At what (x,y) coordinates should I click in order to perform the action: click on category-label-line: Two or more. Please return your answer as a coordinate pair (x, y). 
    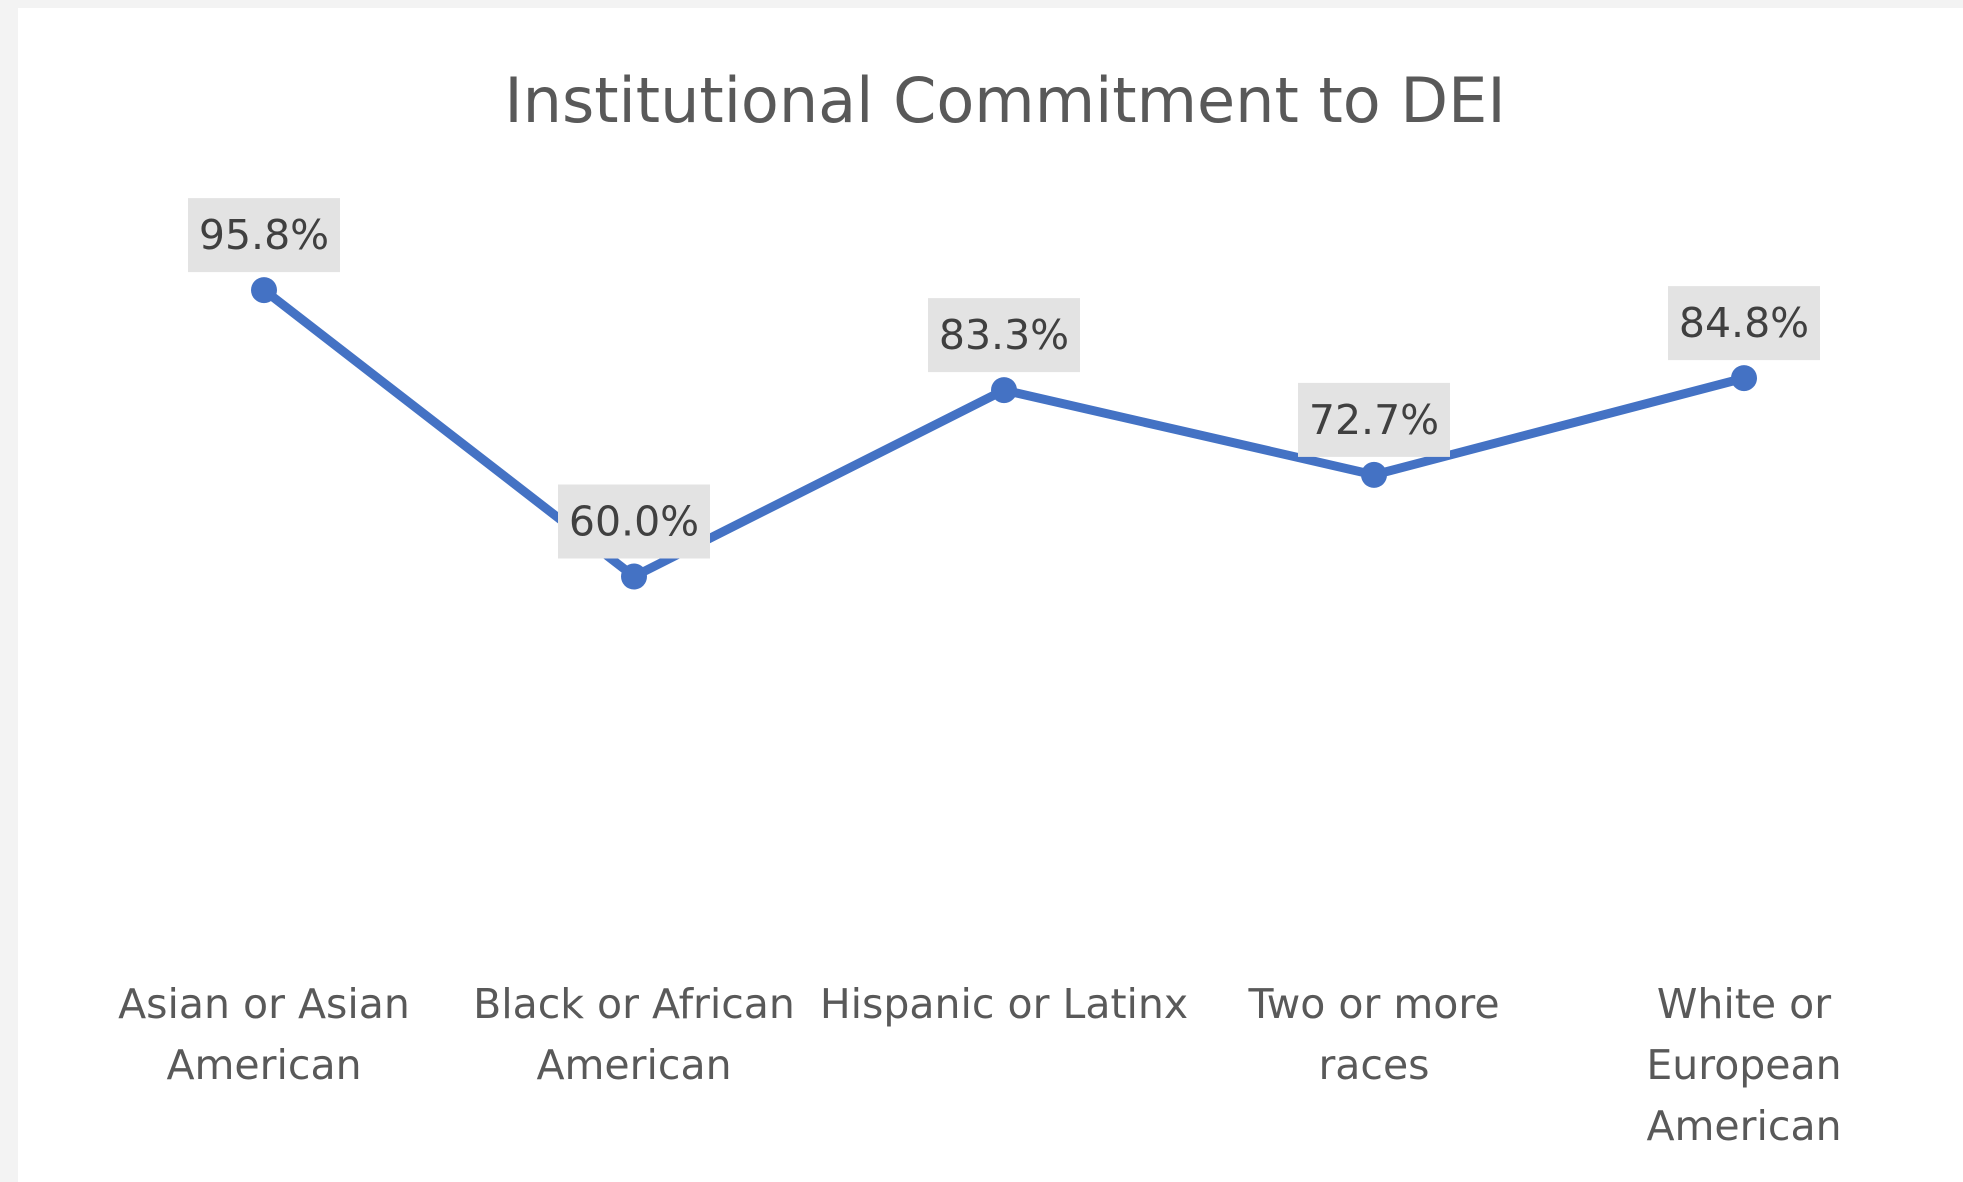
    Looking at the image, I should click on (1373, 1004).